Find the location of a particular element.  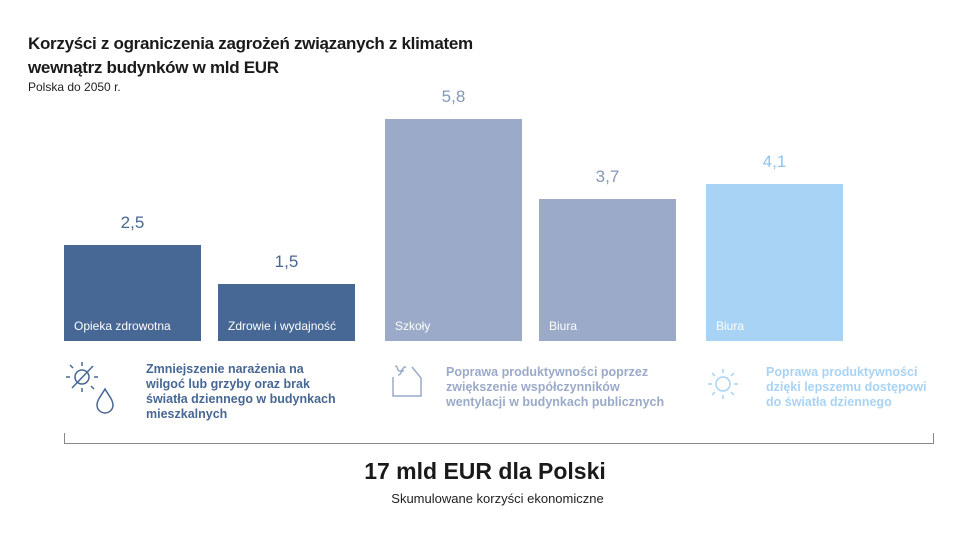

sun-icon is located at coordinates (723, 384).